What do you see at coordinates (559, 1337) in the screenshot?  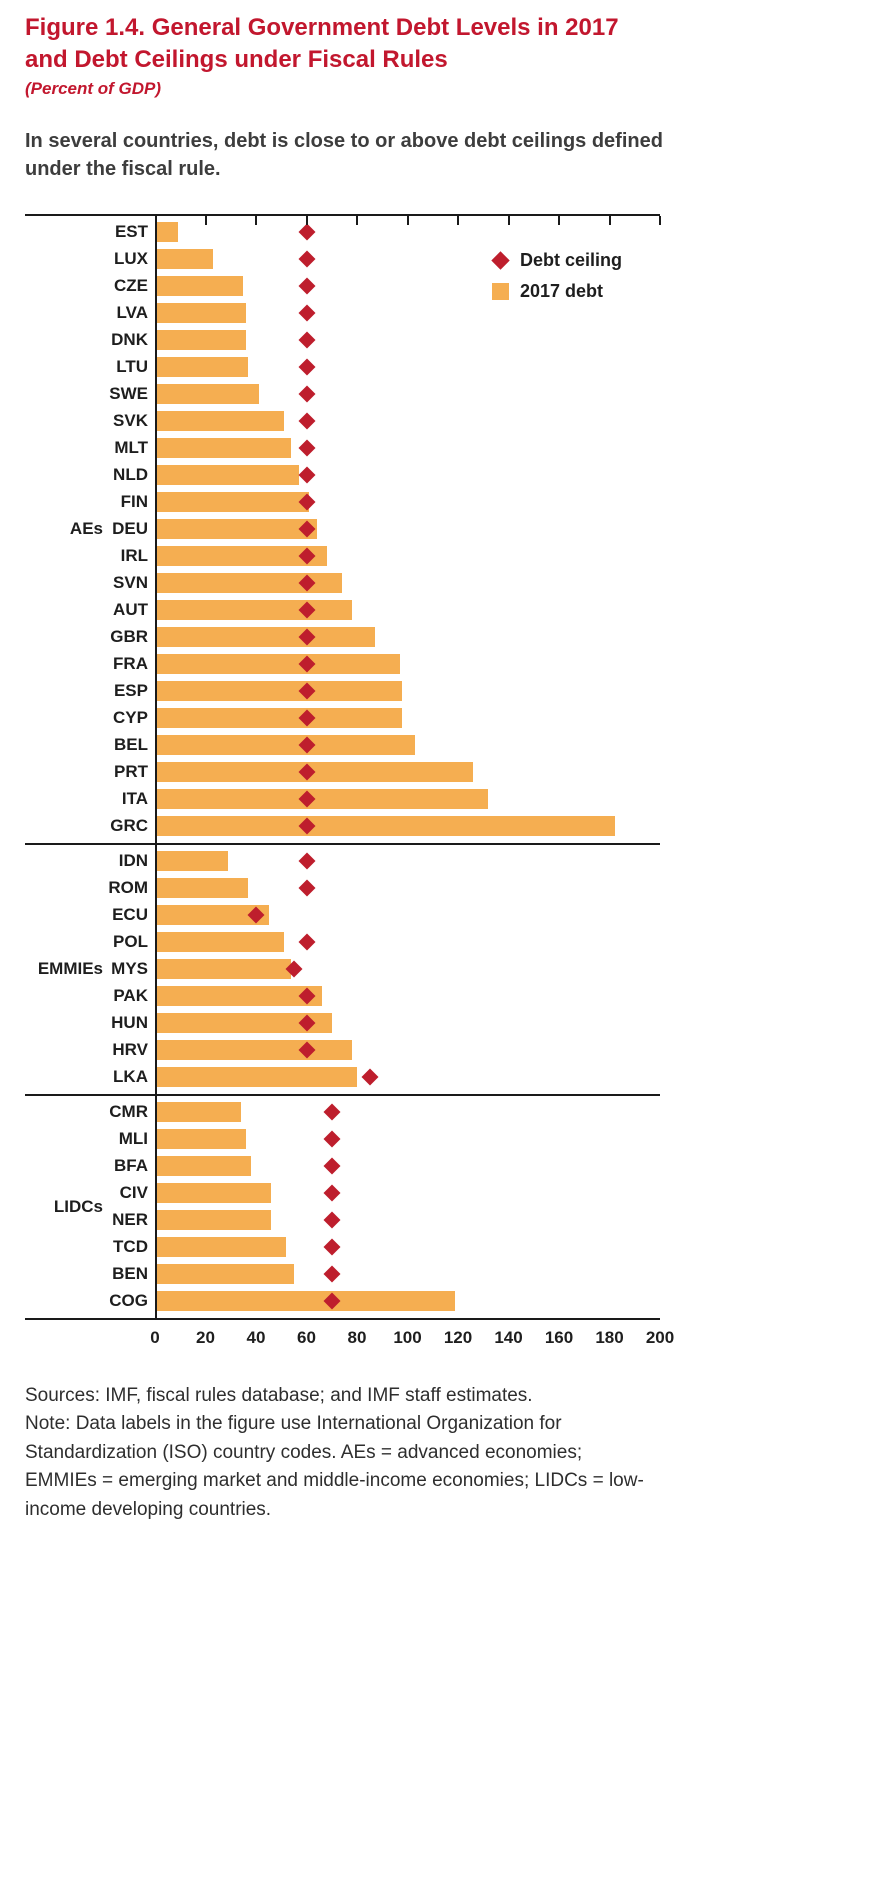 I see `x-axis-tick-label: 160` at bounding box center [559, 1337].